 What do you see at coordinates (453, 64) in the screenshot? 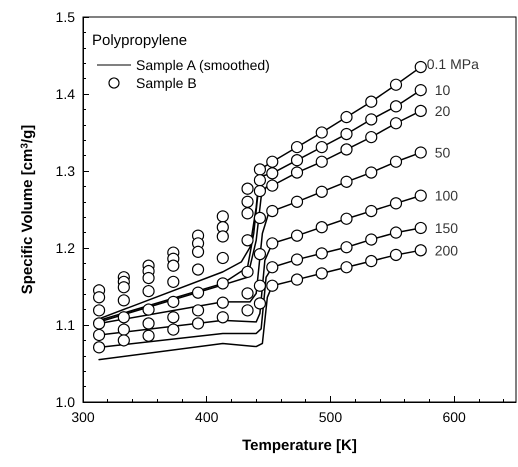
I see `annotation: 0.1 MPa` at bounding box center [453, 64].